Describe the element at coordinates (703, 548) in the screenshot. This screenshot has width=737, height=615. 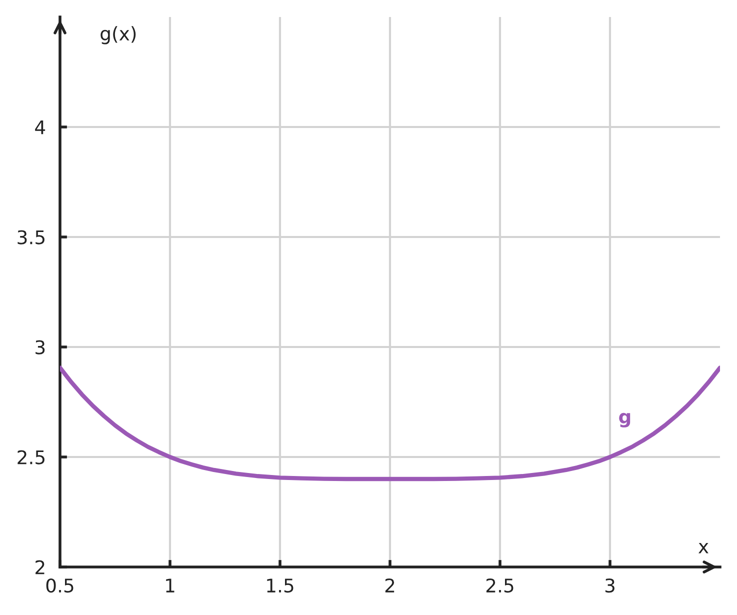
I see `x-axis-title: x` at that location.